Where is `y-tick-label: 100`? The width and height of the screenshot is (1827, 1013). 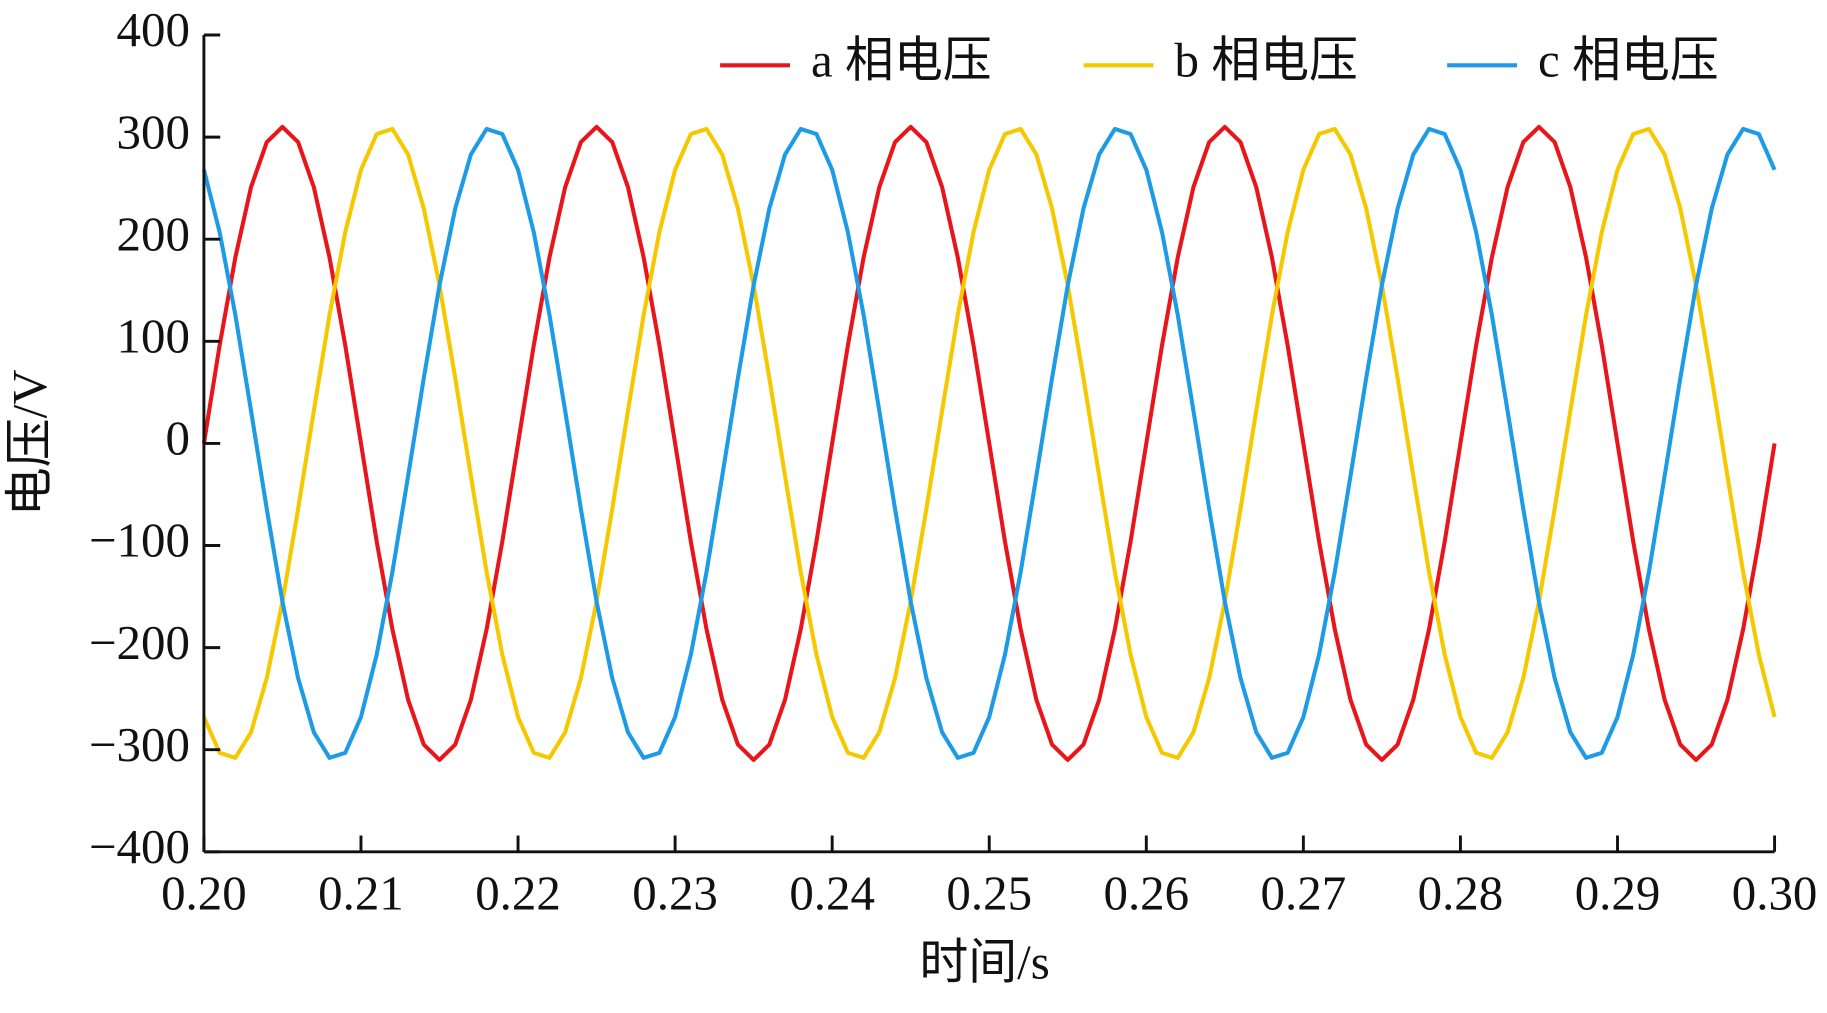
y-tick-label: 100 is located at coordinates (153, 336).